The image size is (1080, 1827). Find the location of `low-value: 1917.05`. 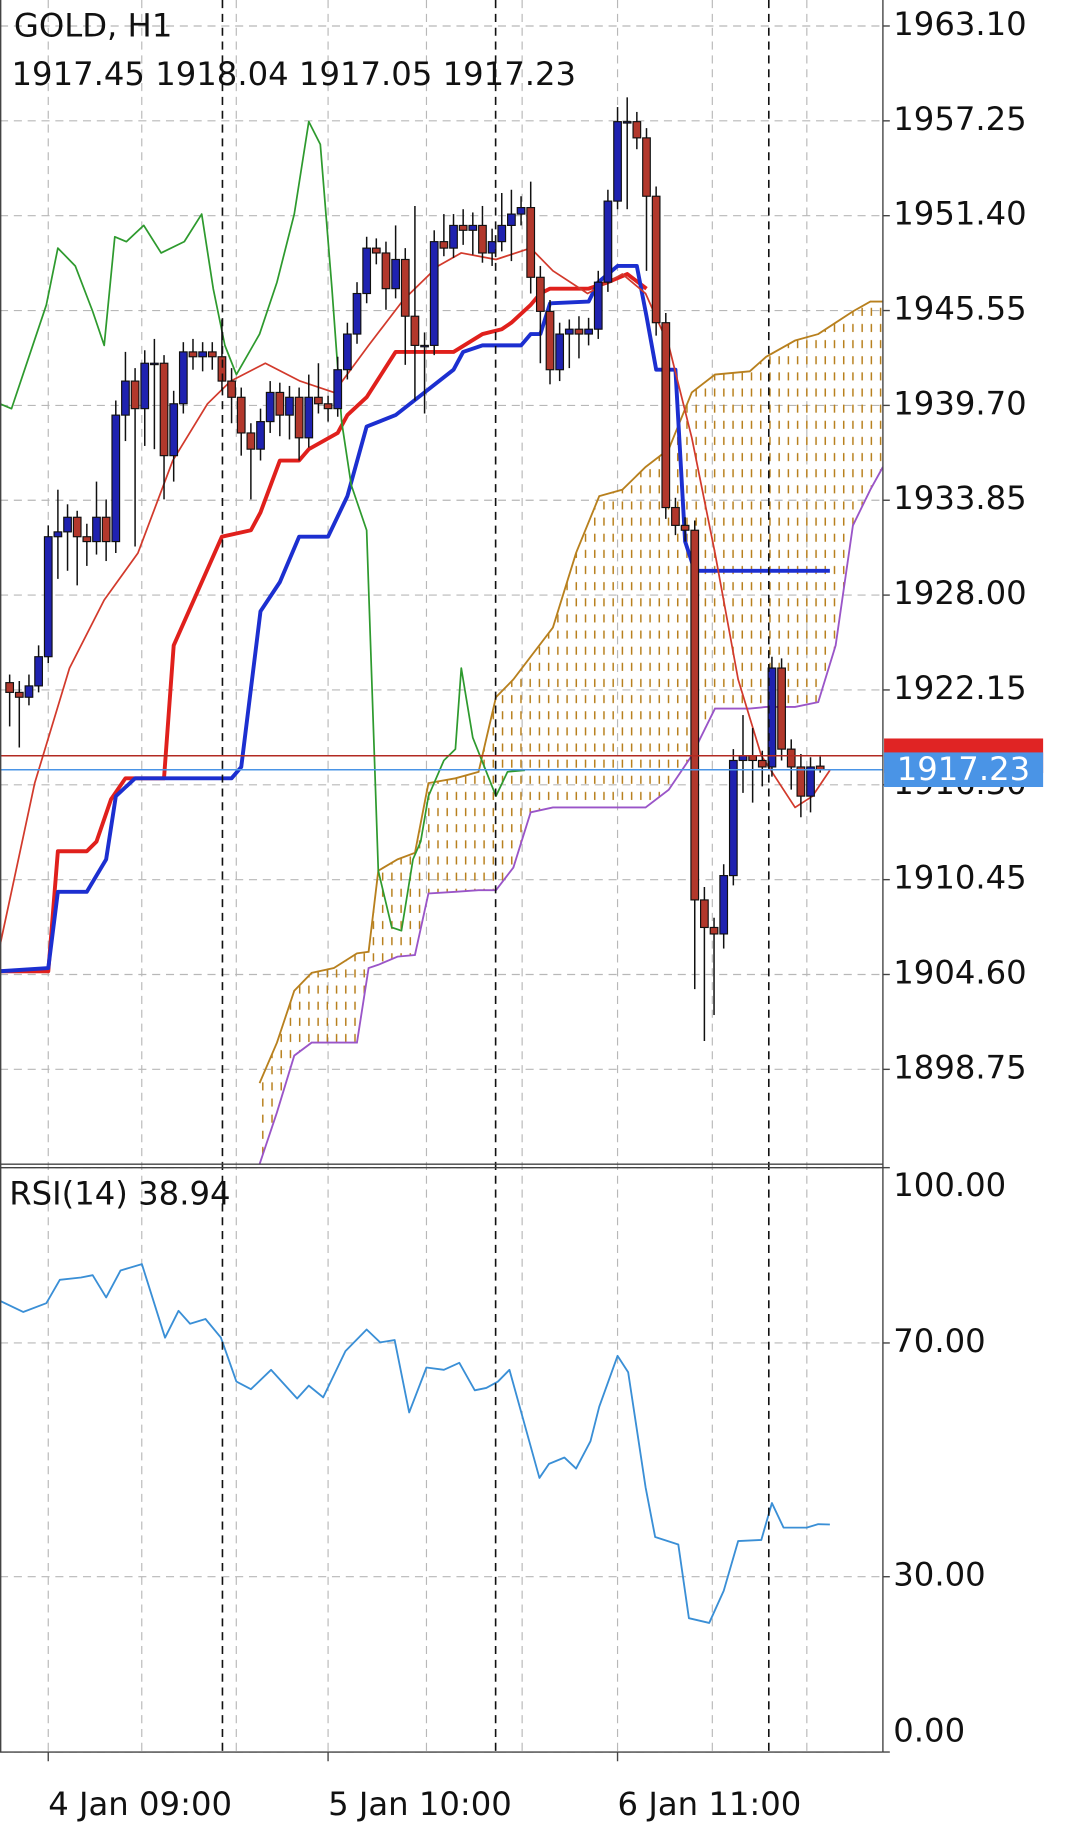

low-value: 1917.05 is located at coordinates (365, 74).